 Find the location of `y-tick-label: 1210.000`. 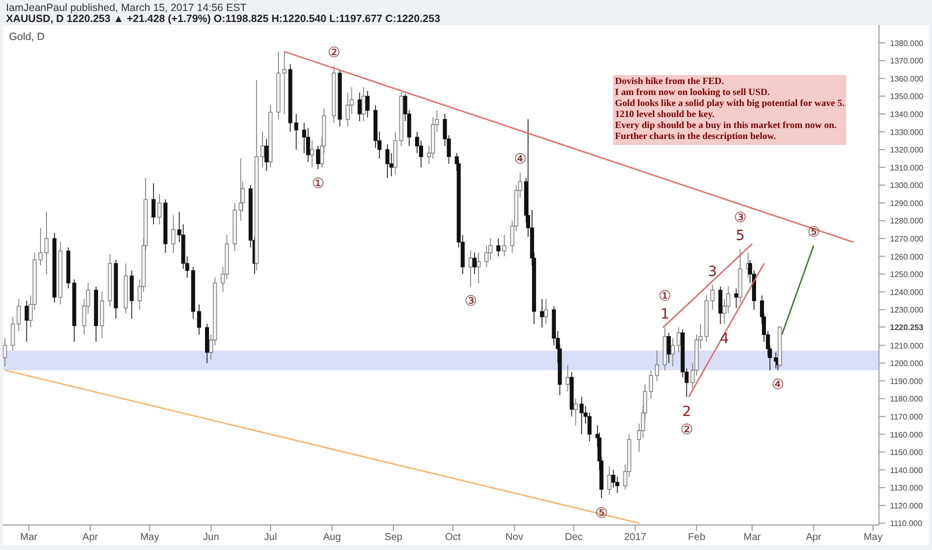

y-tick-label: 1210.000 is located at coordinates (907, 345).